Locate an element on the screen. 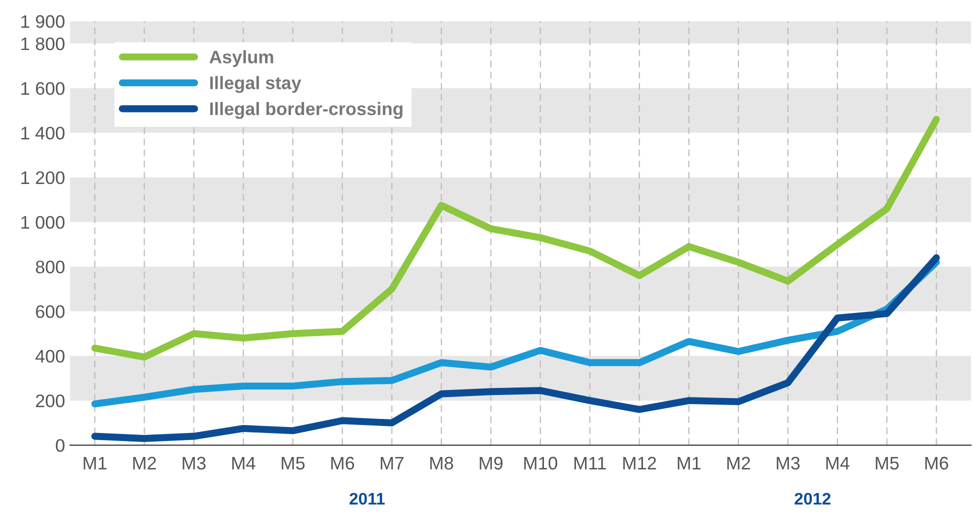 The height and width of the screenshot is (530, 973). y-tick-label: 800 is located at coordinates (50, 267).